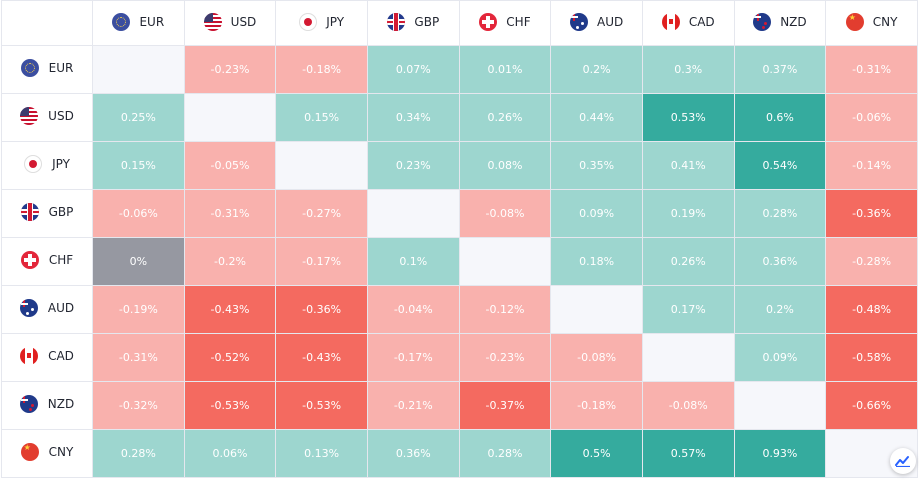 The image size is (919, 480). Describe the element at coordinates (321, 405) in the screenshot. I see `heatmap-cell-nzd-jpy: -0.53%` at that location.